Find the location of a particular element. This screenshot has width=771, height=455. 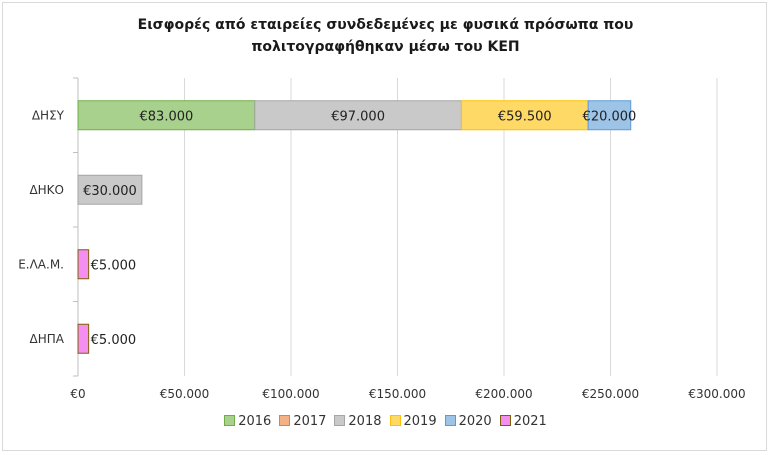

x-tick-label: €0 is located at coordinates (77, 394).